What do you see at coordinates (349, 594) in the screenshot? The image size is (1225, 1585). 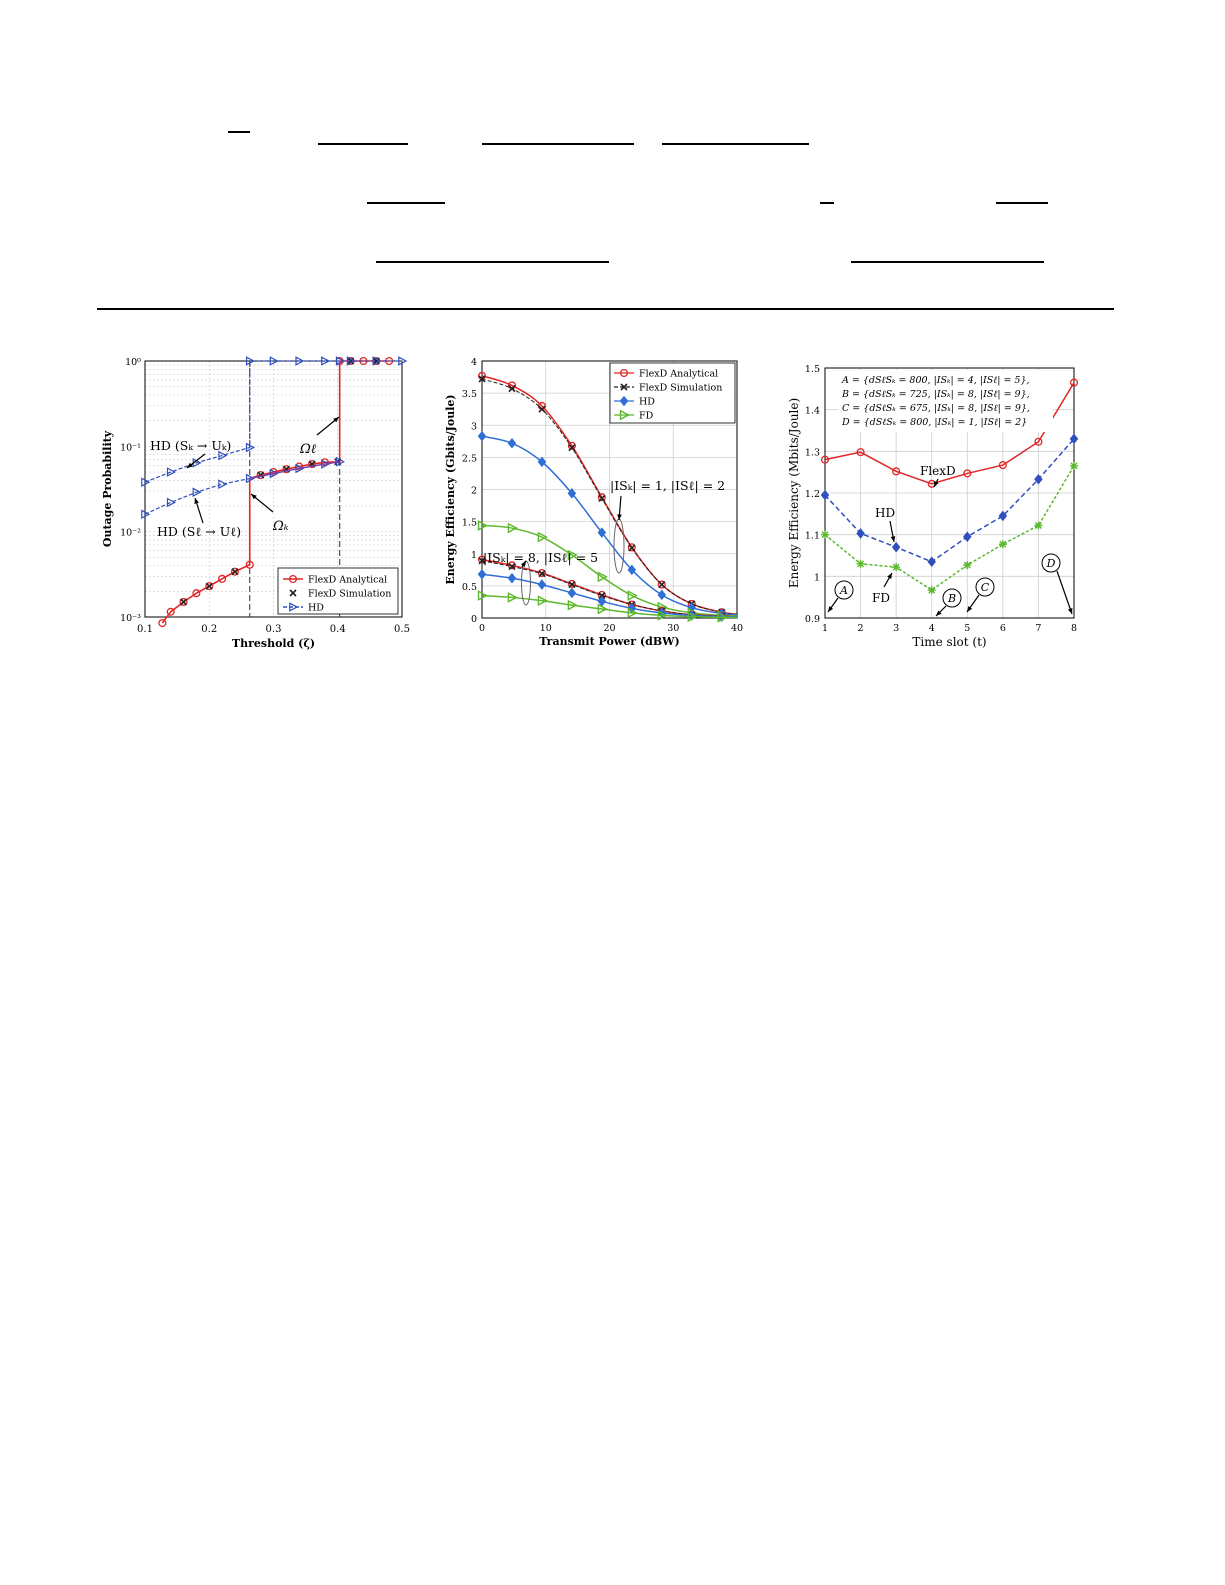 I see `legend-label: FlexD Simulation` at bounding box center [349, 594].